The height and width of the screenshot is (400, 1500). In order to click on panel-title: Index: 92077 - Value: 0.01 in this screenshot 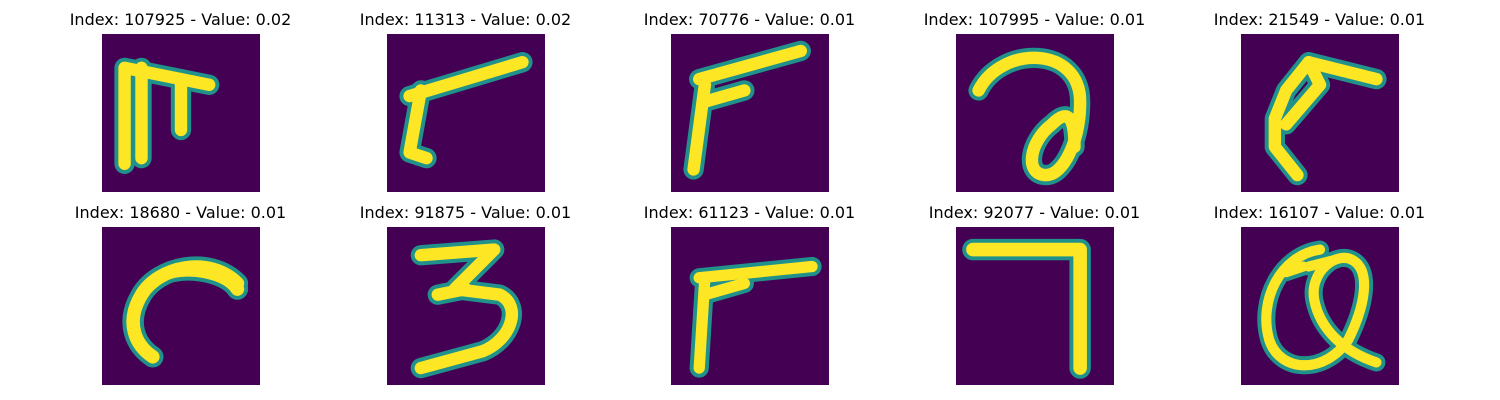, I will do `click(1034, 212)`.